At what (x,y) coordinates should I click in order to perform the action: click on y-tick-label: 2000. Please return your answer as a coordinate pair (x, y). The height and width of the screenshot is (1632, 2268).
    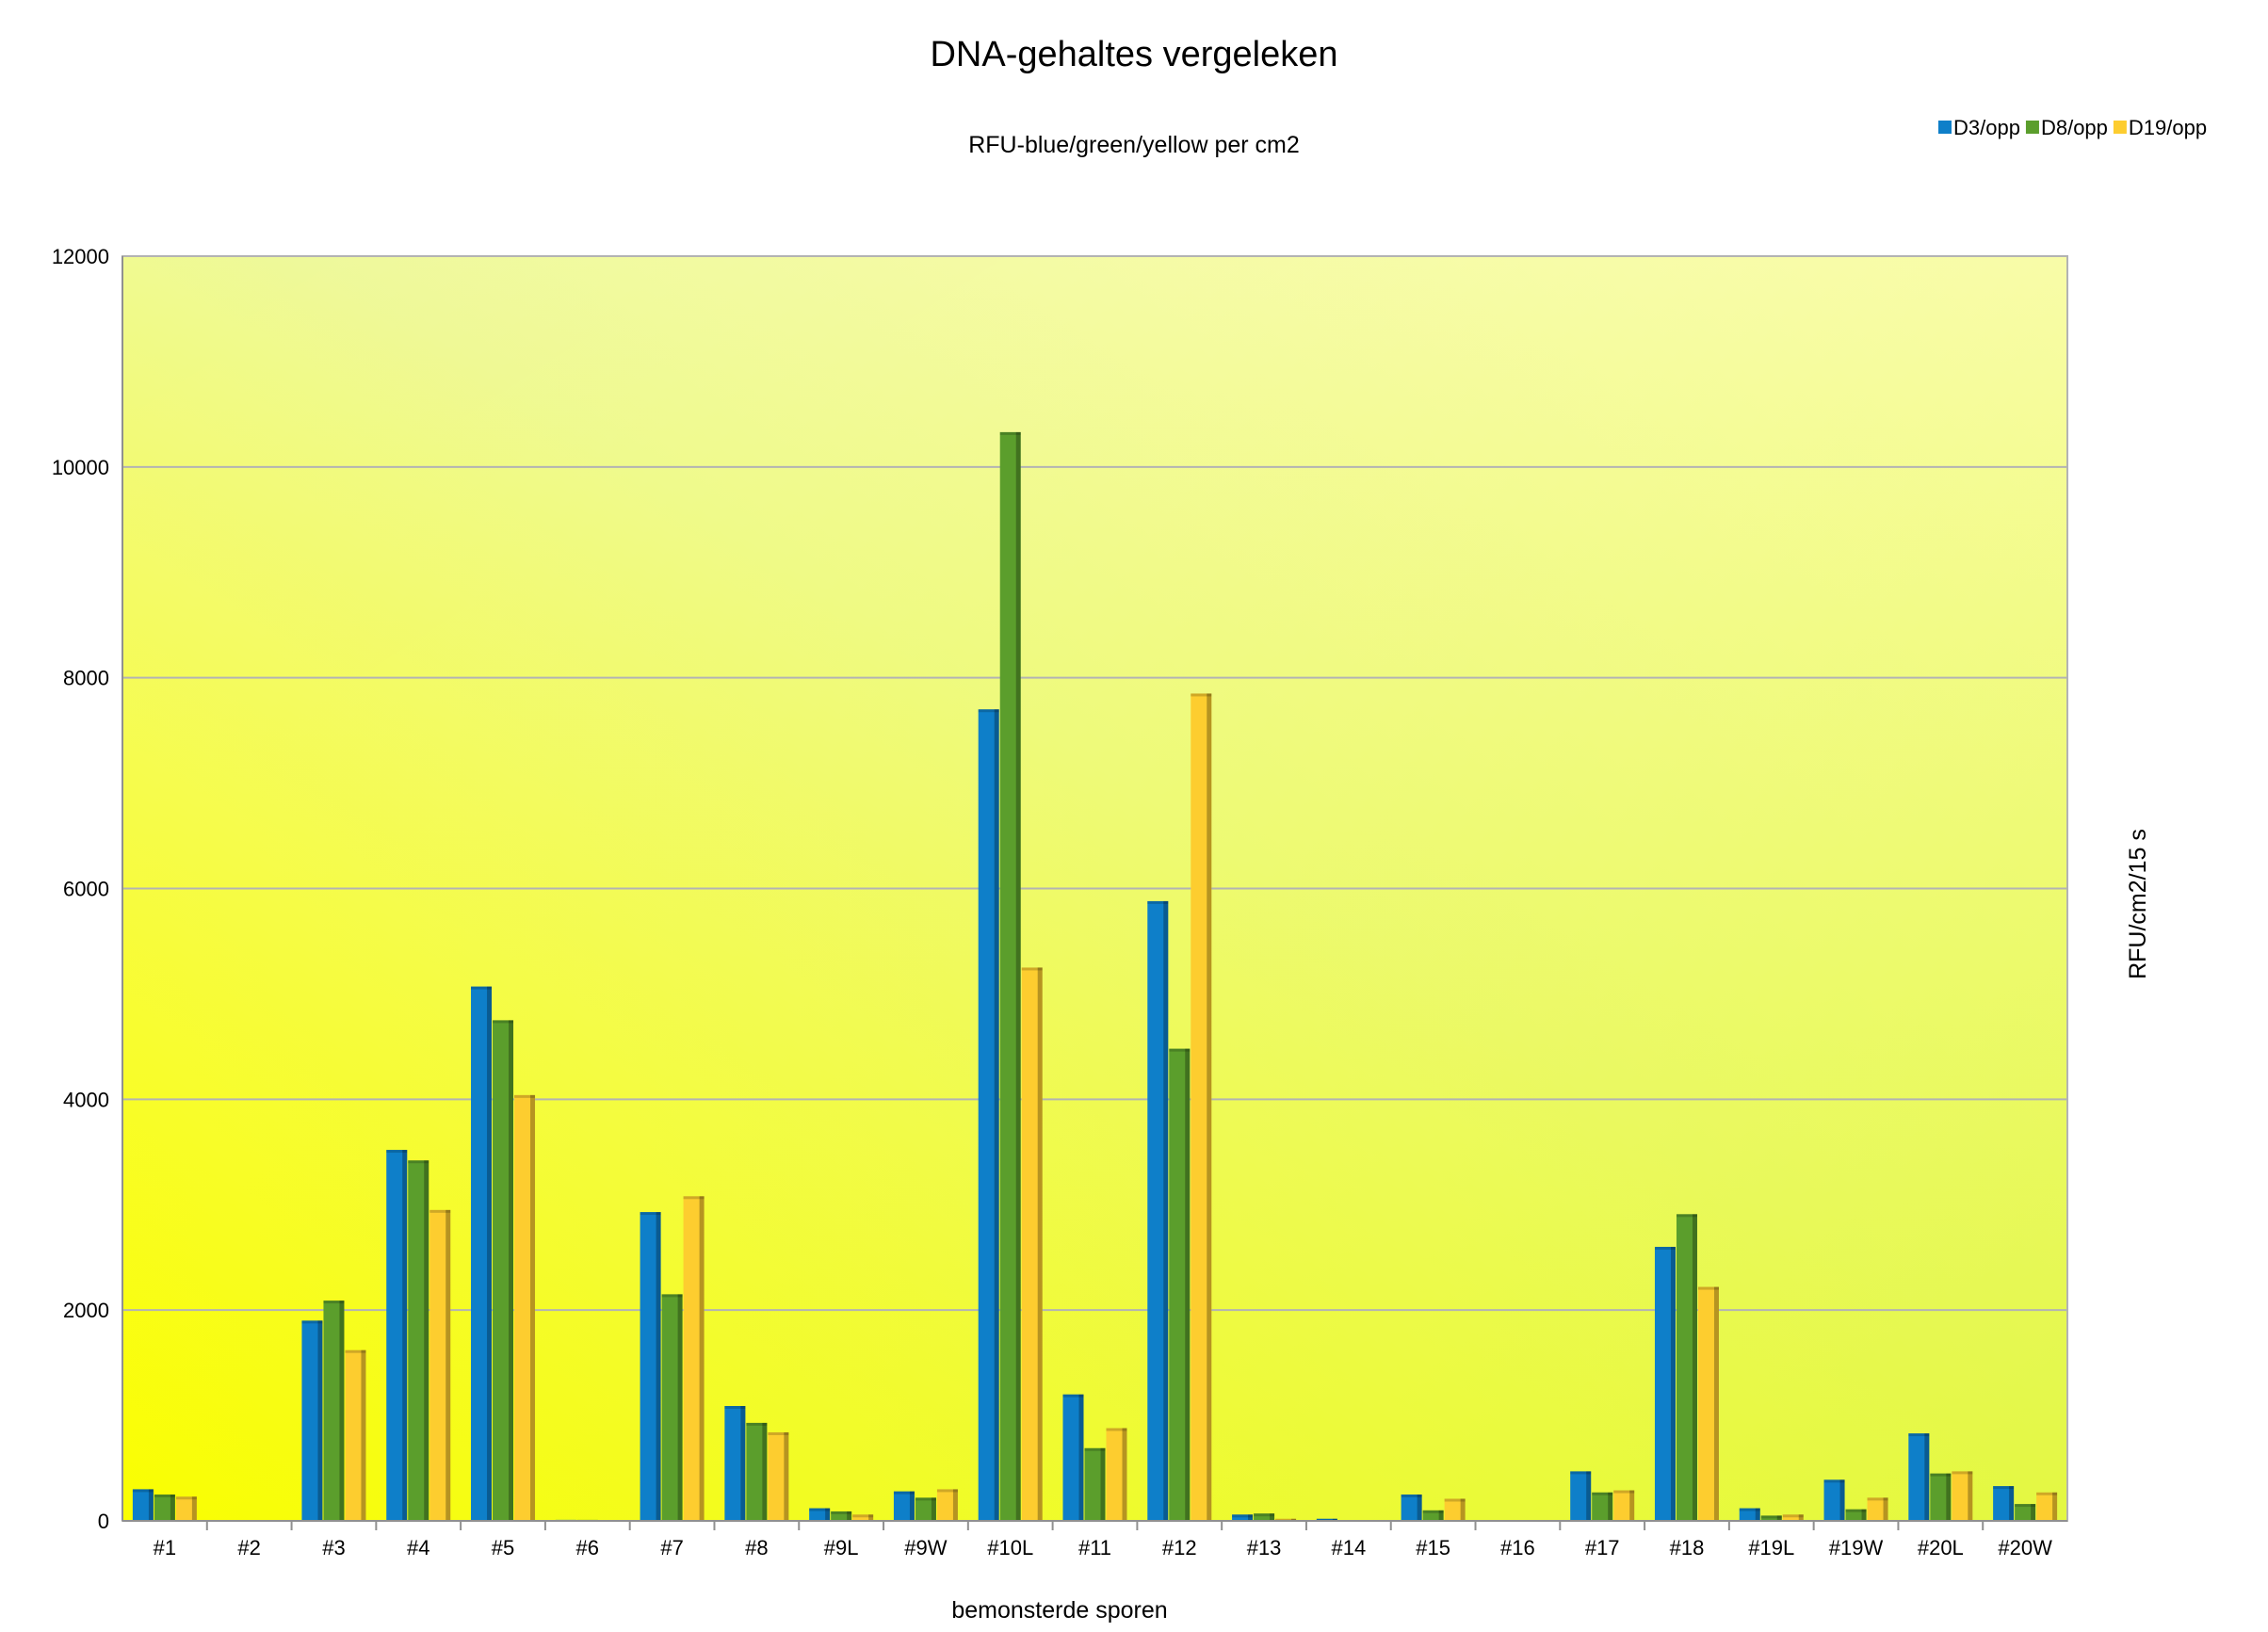
    Looking at the image, I should click on (86, 1310).